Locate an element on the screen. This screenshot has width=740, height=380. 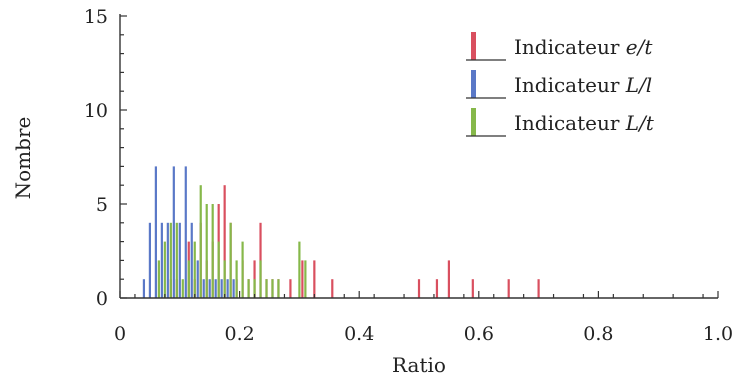
y-tick-label: 5 is located at coordinates (102, 205).